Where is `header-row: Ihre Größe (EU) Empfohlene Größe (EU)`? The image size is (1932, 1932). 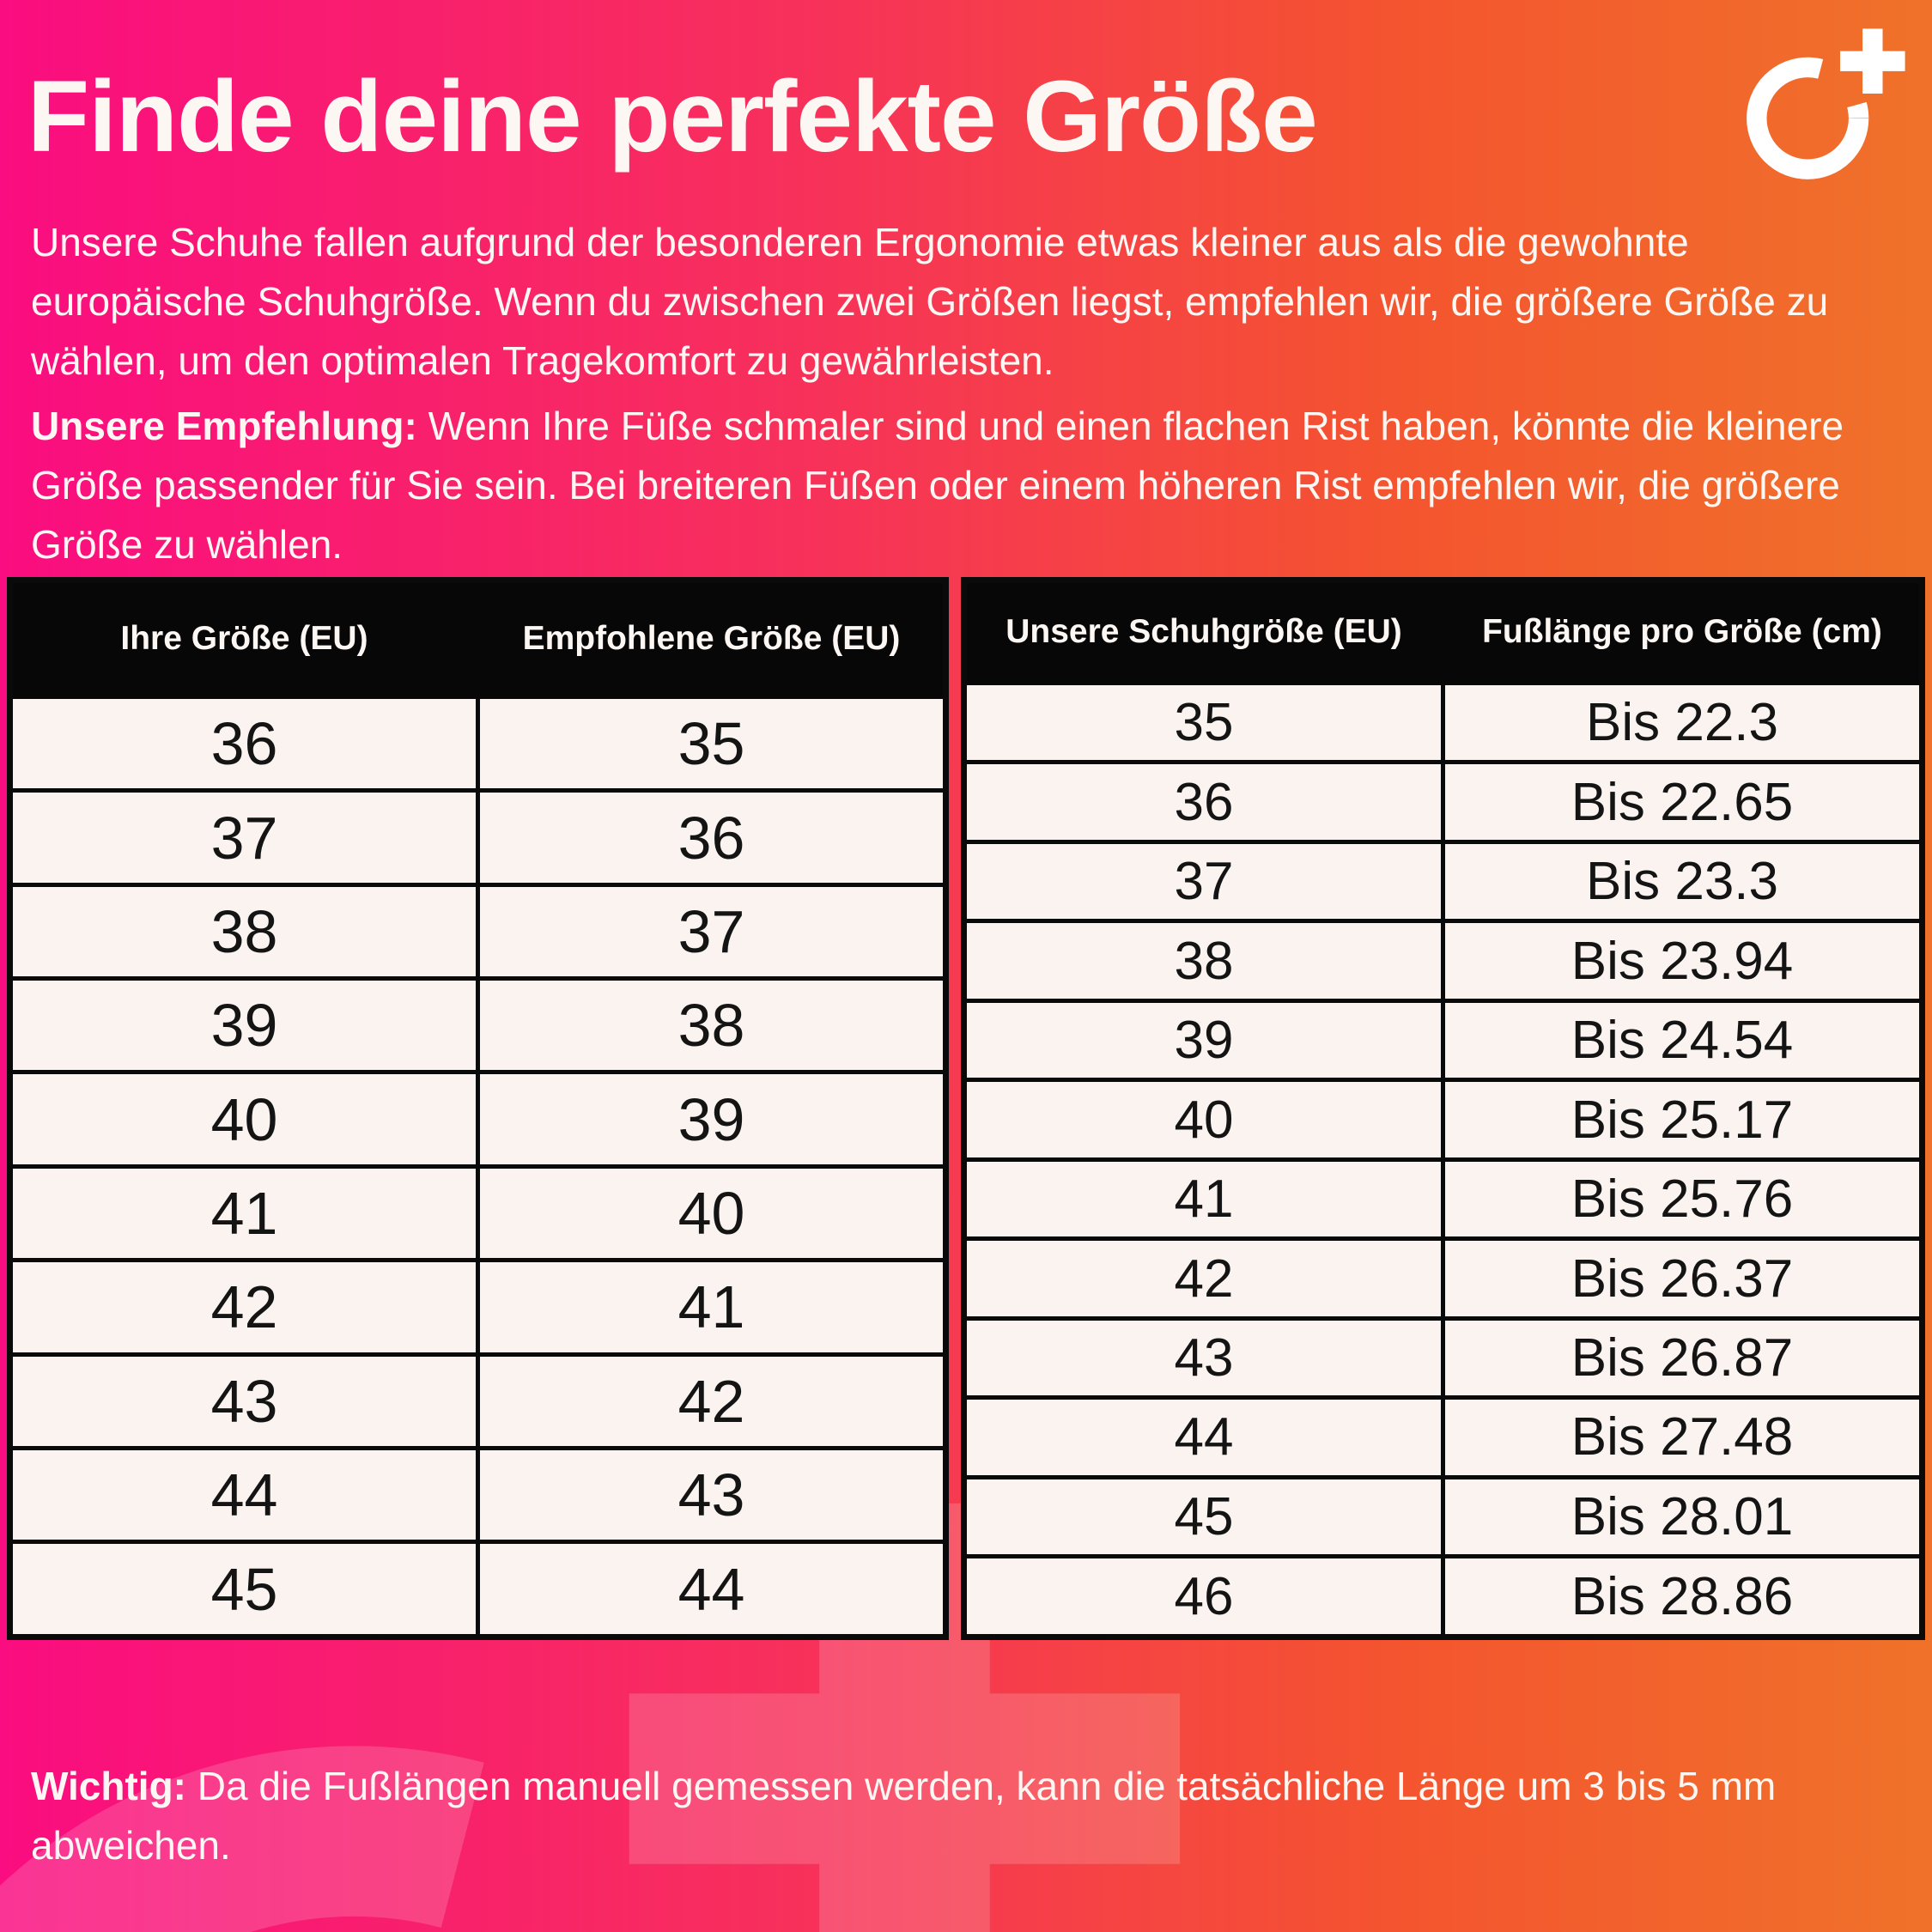 header-row: Ihre Größe (EU) Empfohlene Größe (EU) is located at coordinates (478, 638).